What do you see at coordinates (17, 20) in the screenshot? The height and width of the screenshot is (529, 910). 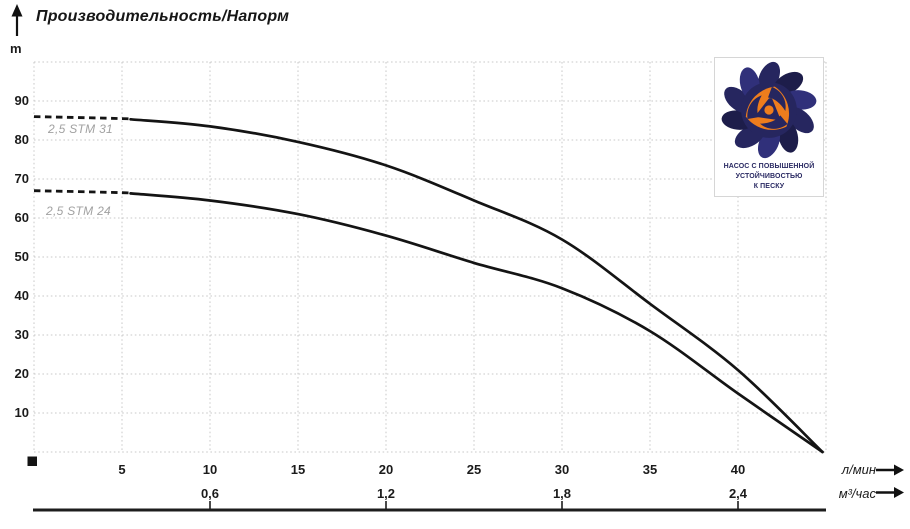 I see `y-axis-up-arrow-icon` at bounding box center [17, 20].